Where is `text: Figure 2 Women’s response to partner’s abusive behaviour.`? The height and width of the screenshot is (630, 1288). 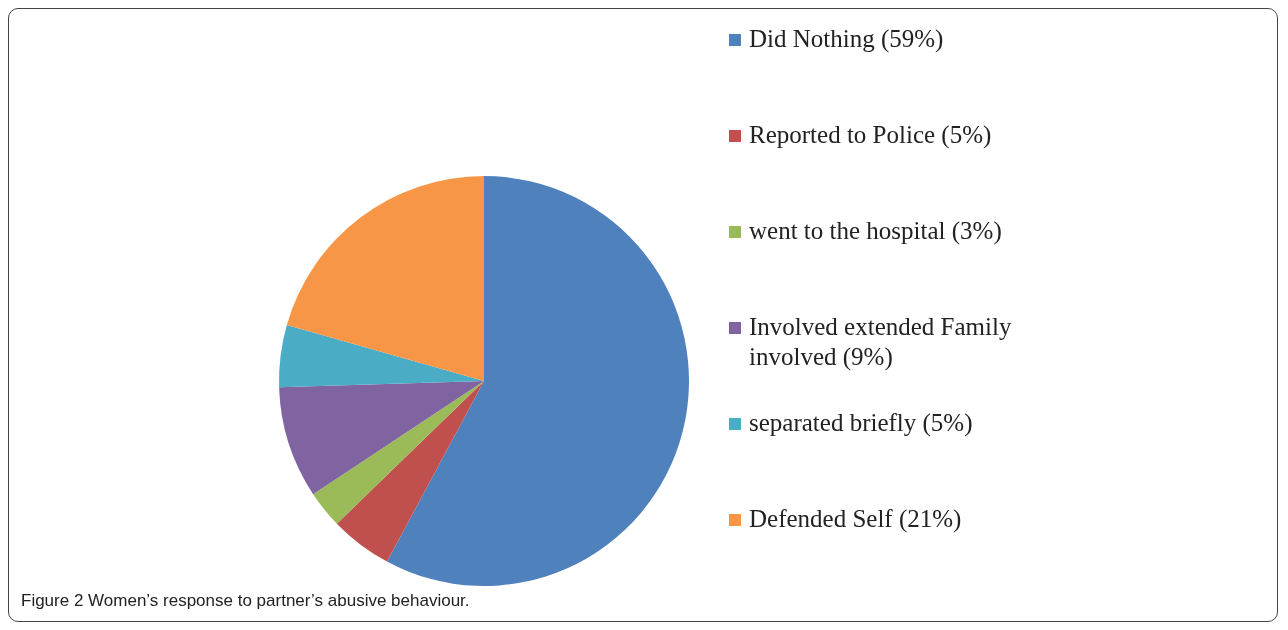
text: Figure 2 Women’s response to partner’s abusive behaviour. is located at coordinates (245, 601).